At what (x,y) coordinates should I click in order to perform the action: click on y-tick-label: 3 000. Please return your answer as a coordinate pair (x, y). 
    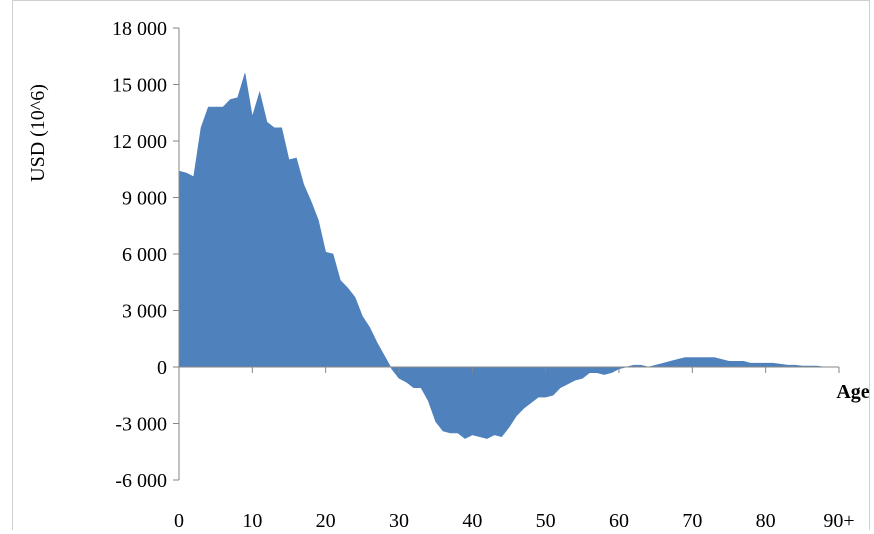
    Looking at the image, I should click on (144, 312).